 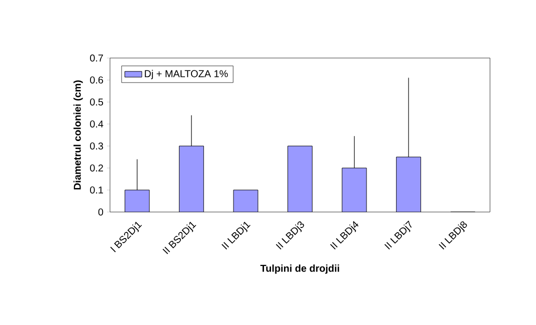 What do you see at coordinates (96, 168) in the screenshot?
I see `y-tick-label: 0.2` at bounding box center [96, 168].